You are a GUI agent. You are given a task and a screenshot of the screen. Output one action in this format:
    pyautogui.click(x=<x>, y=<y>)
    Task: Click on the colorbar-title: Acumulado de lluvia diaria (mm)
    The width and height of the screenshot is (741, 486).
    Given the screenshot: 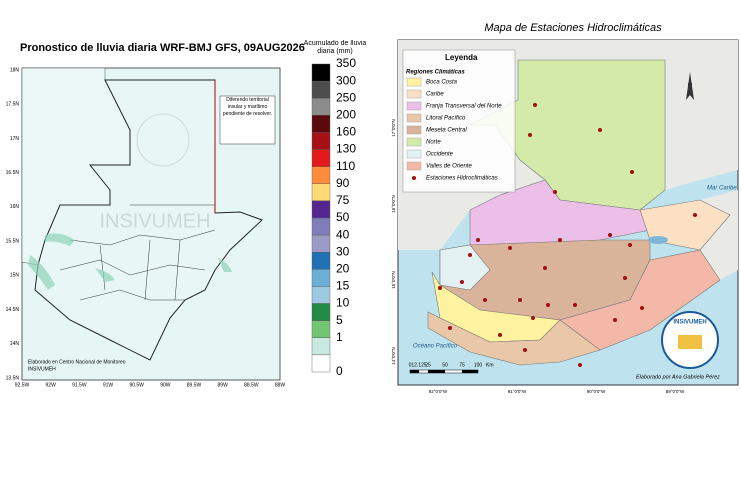 What is the action you would take?
    pyautogui.click(x=335, y=47)
    